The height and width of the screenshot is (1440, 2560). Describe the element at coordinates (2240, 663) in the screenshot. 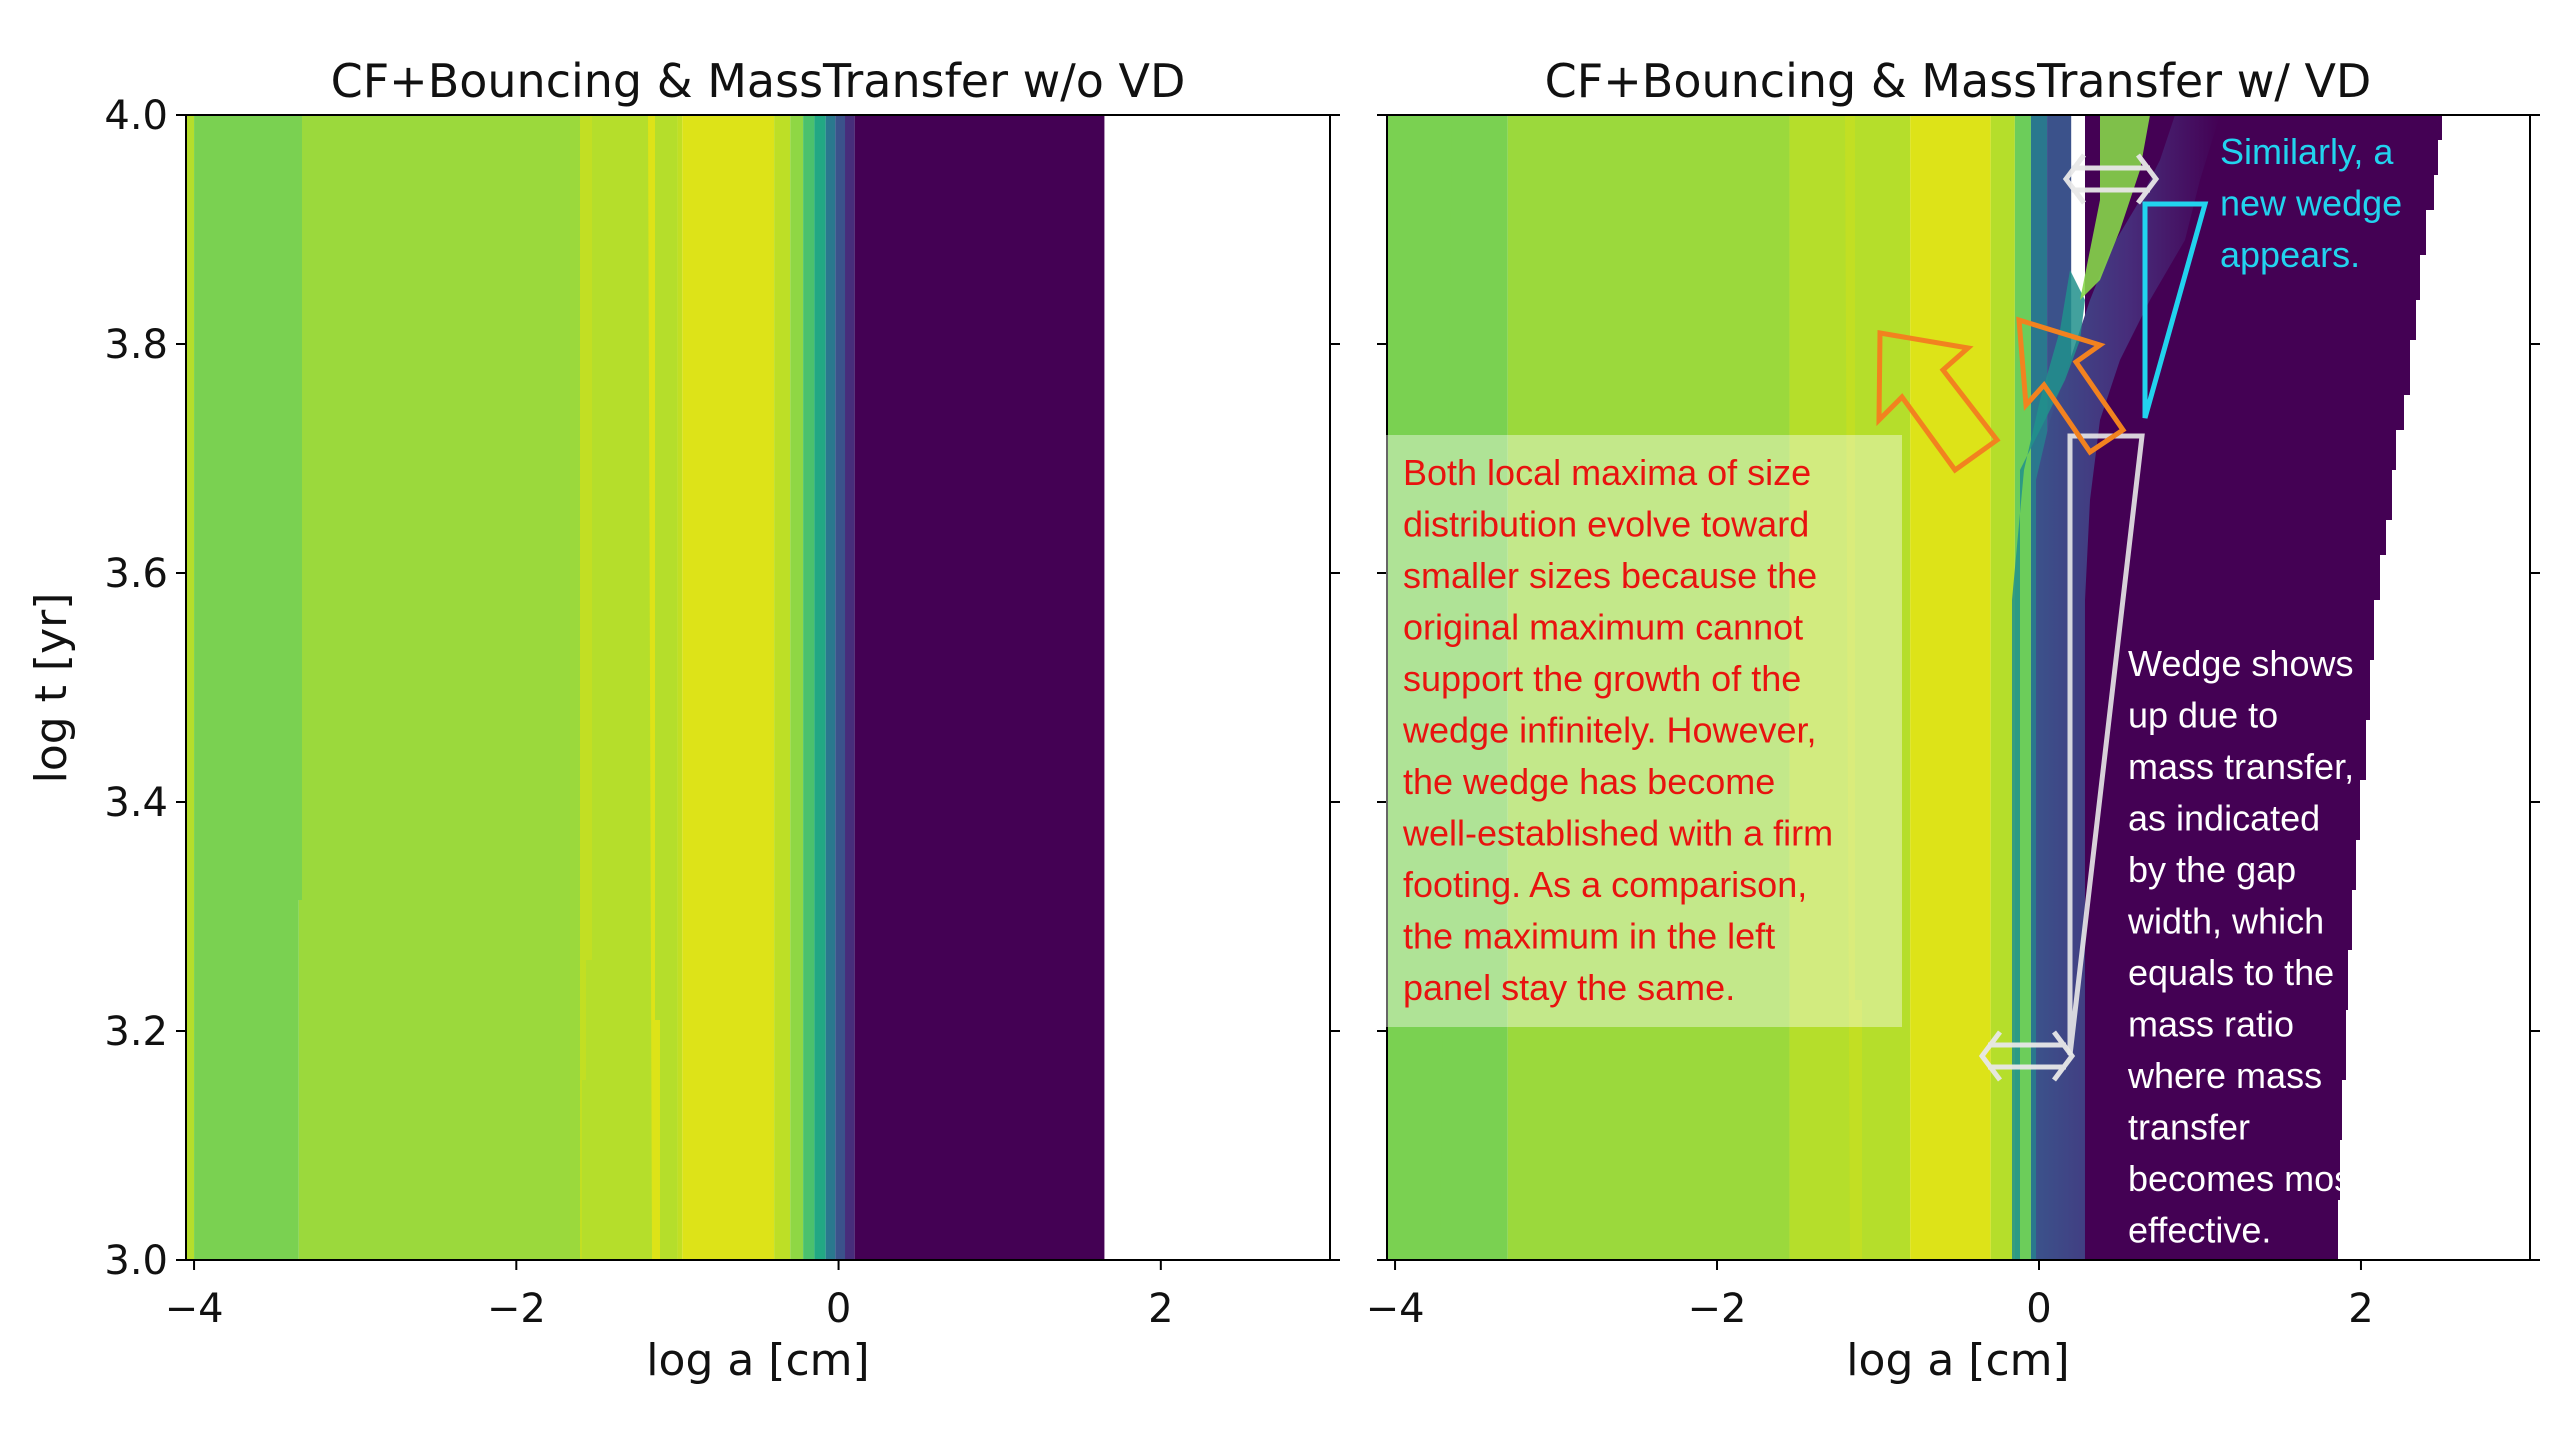

I see `annotation-line: Wedge shows` at that location.